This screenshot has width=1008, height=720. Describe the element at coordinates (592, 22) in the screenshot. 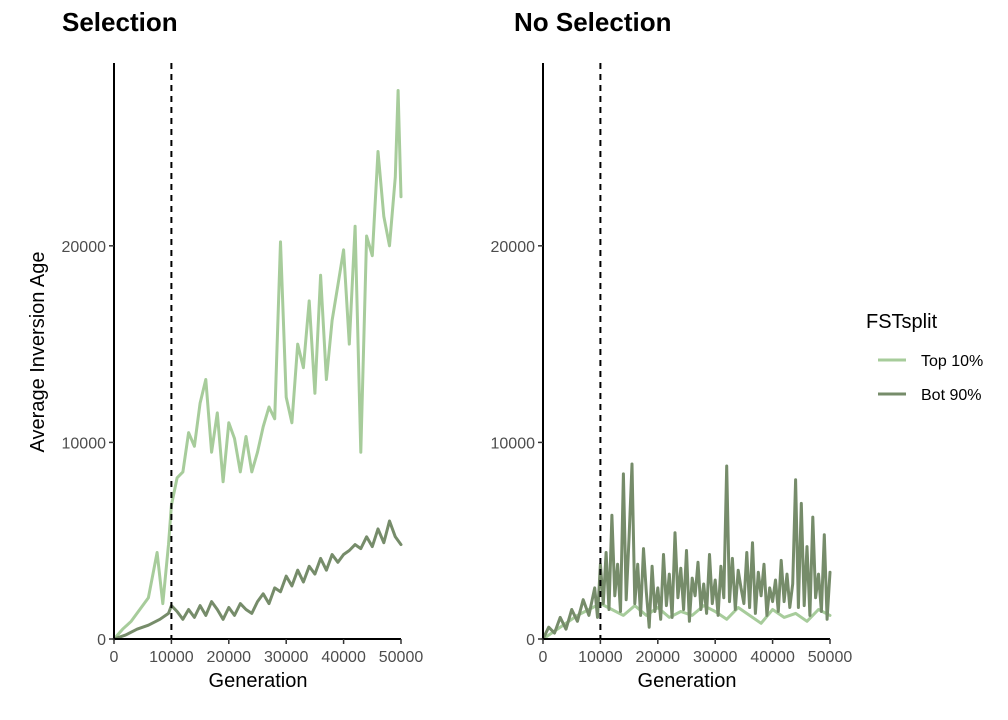

I see `panel-title: No Selection` at that location.